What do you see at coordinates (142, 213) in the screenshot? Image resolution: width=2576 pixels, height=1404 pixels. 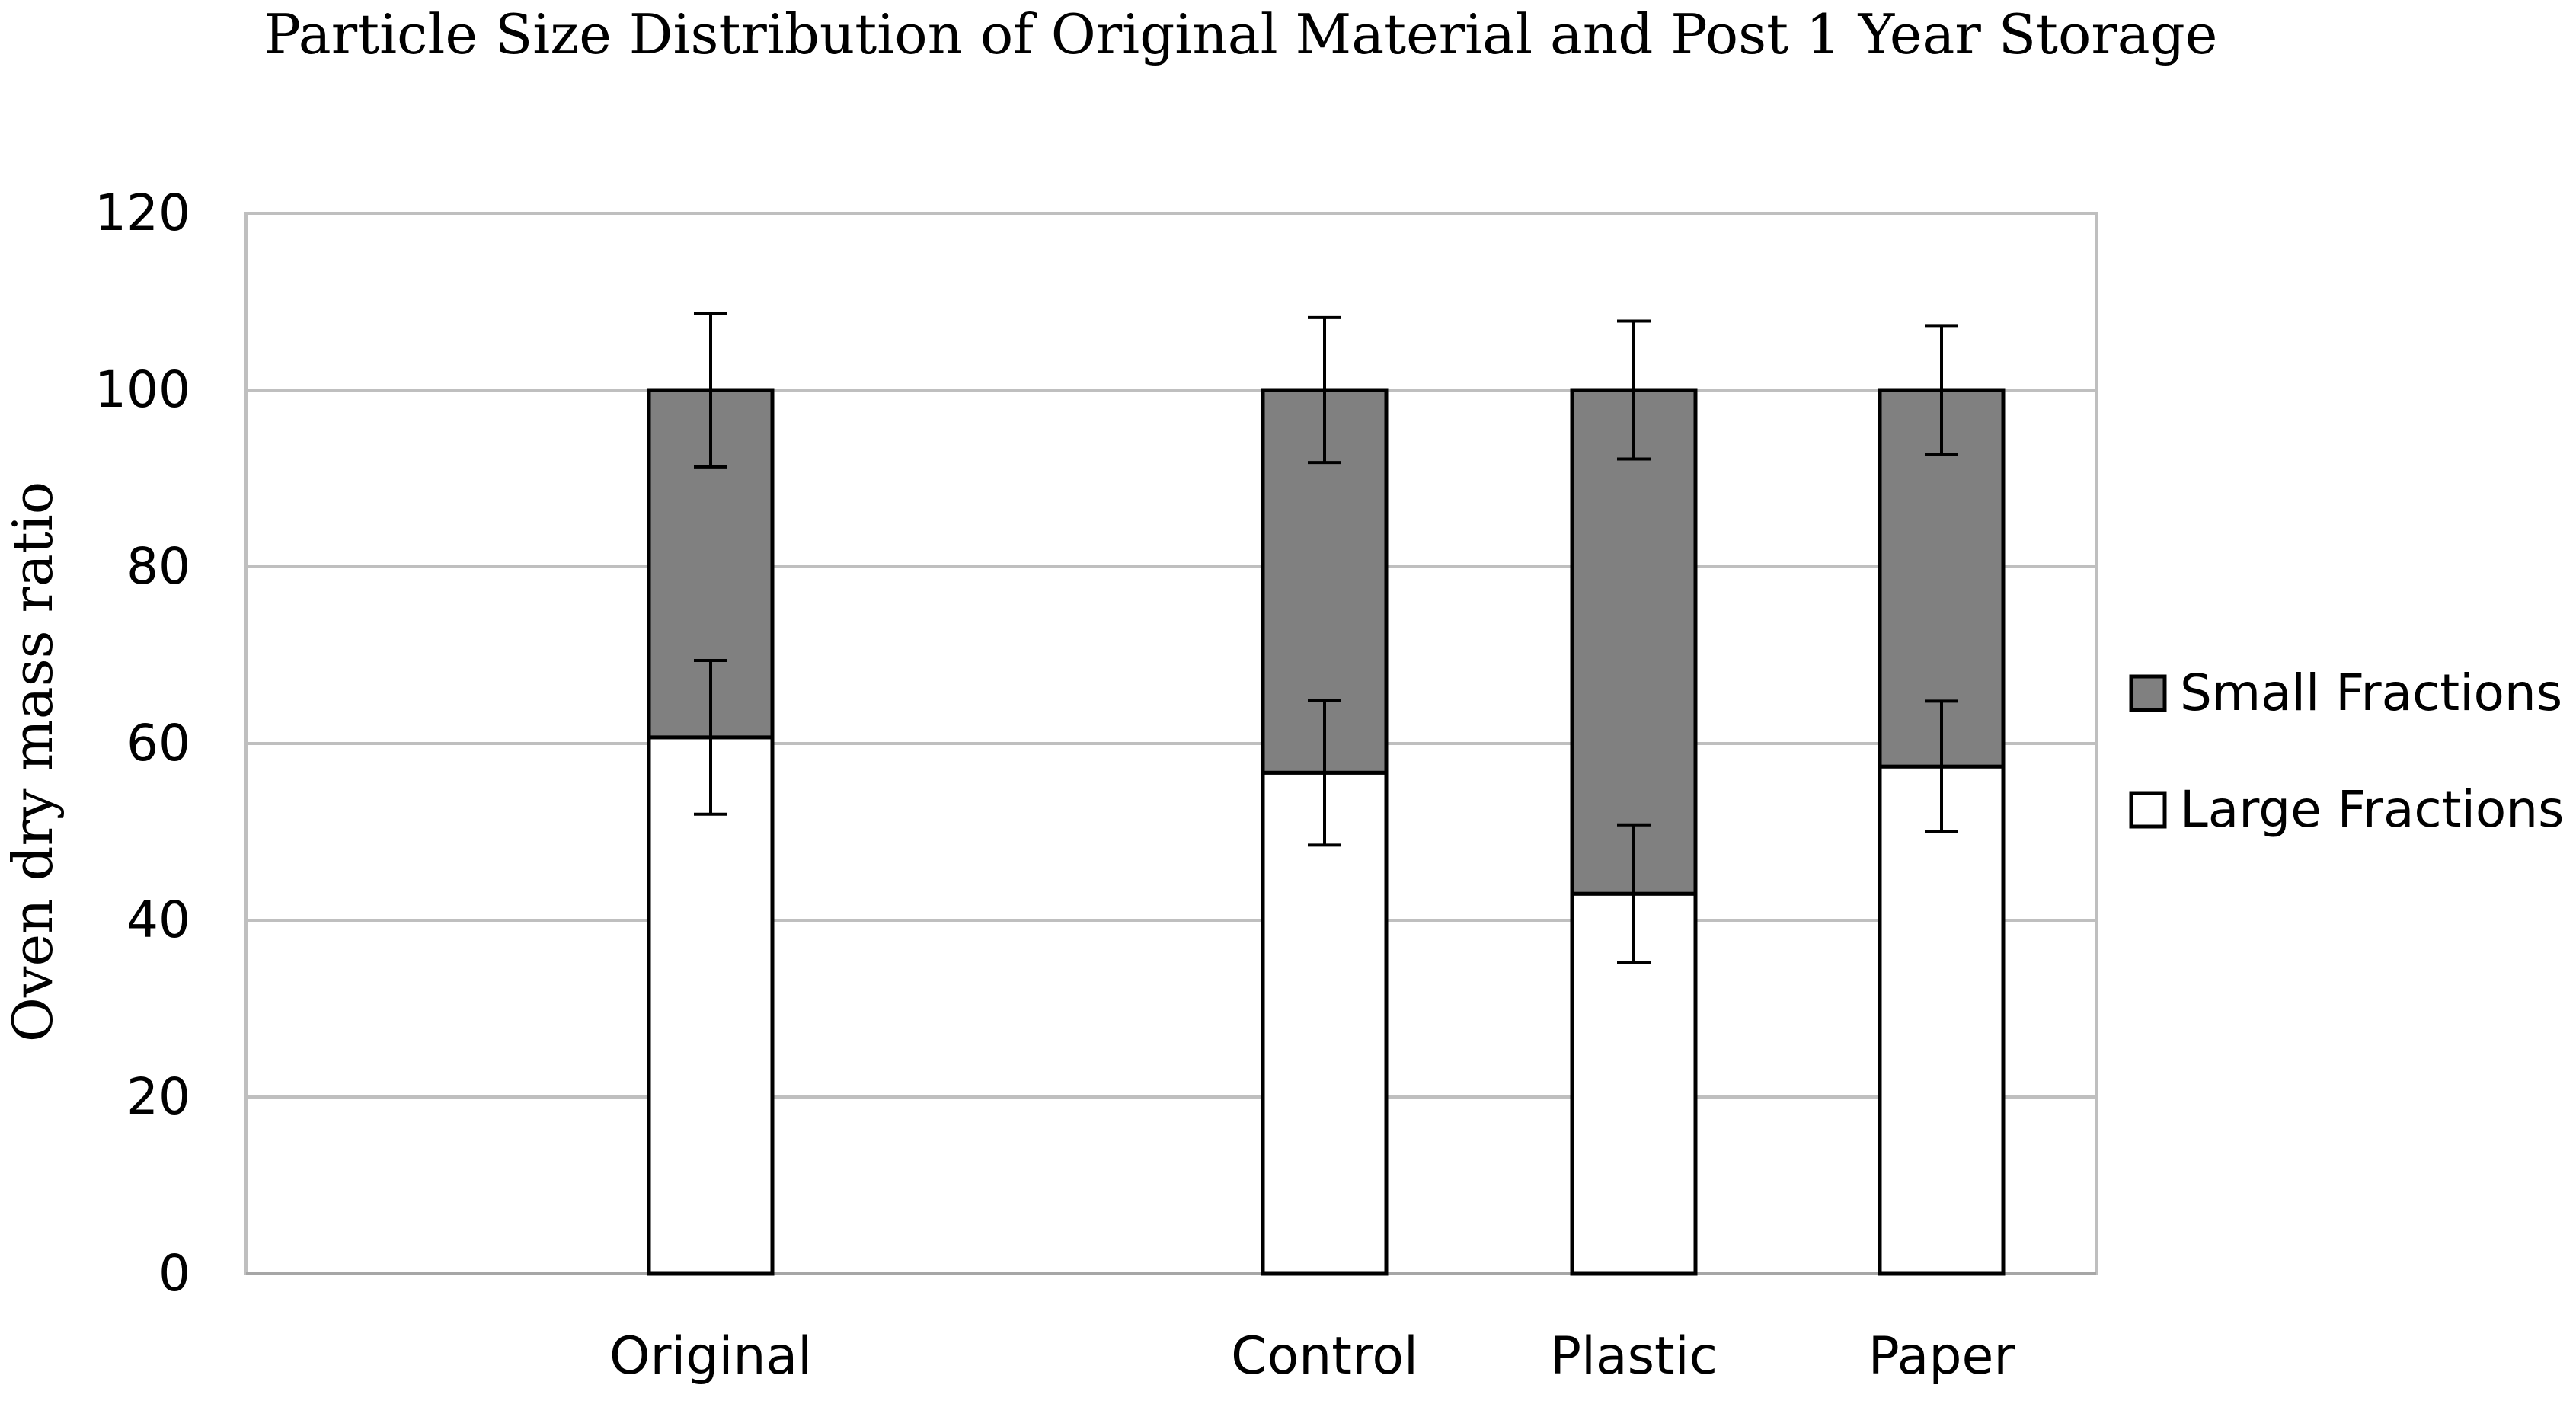 I see `y-tick-label-120: 120` at bounding box center [142, 213].